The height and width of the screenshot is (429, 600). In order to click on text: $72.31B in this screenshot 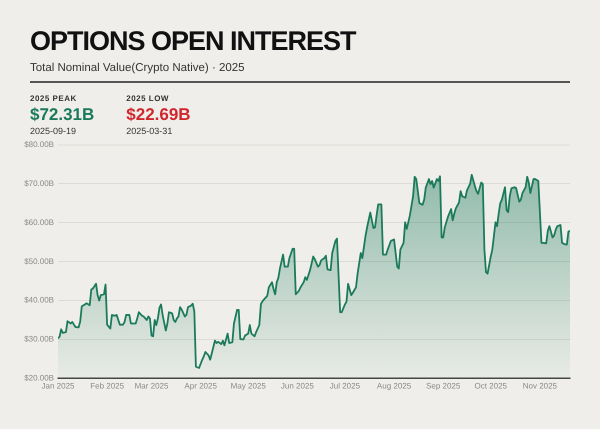, I will do `click(62, 115)`.